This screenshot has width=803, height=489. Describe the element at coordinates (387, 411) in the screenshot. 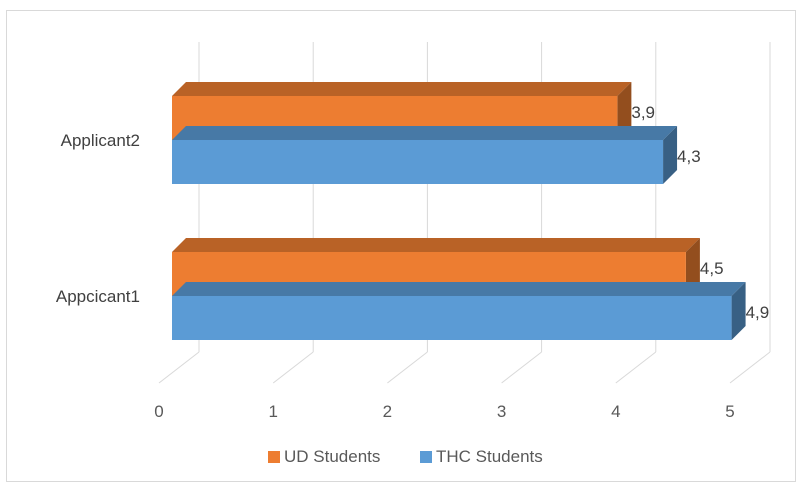

I see `x-tick-label: 2` at that location.